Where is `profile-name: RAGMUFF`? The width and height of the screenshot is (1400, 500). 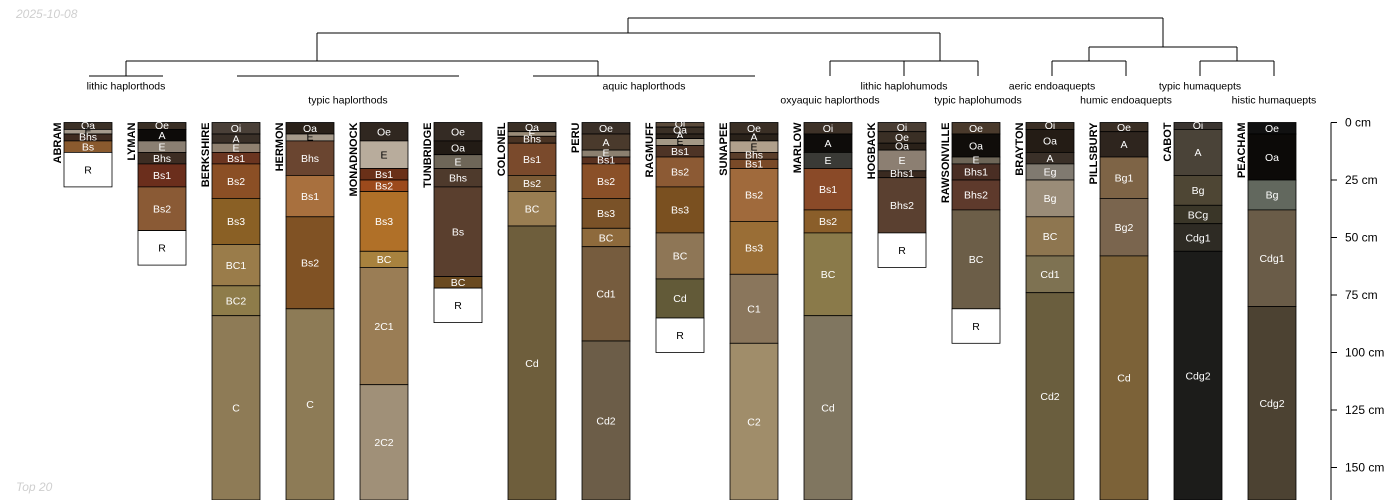
profile-name: RAGMUFF is located at coordinates (650, 149).